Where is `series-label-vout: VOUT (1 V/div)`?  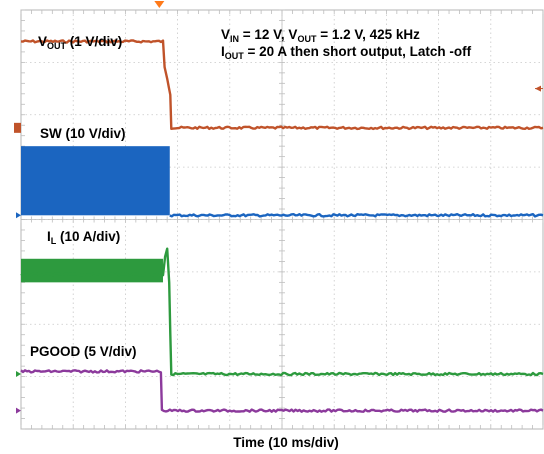
series-label-vout: VOUT (1 V/div) is located at coordinates (80, 42).